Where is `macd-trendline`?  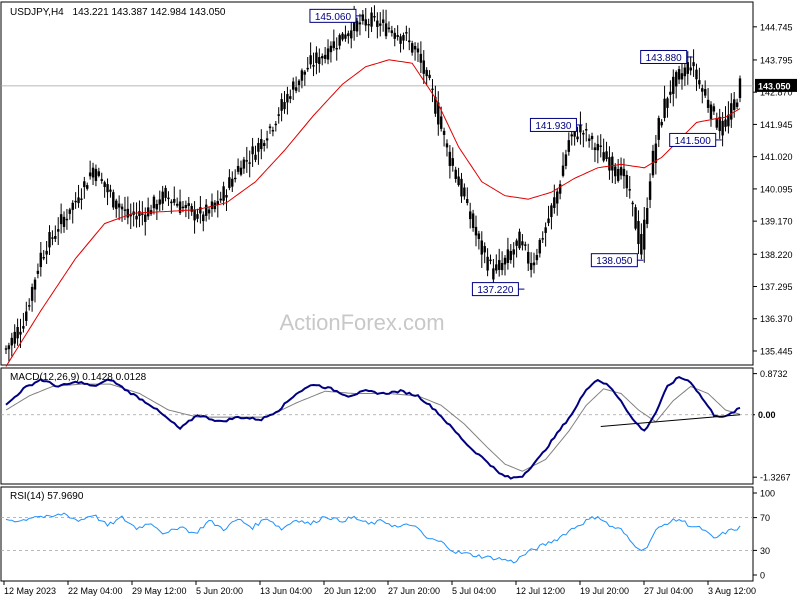
macd-trendline is located at coordinates (670, 420).